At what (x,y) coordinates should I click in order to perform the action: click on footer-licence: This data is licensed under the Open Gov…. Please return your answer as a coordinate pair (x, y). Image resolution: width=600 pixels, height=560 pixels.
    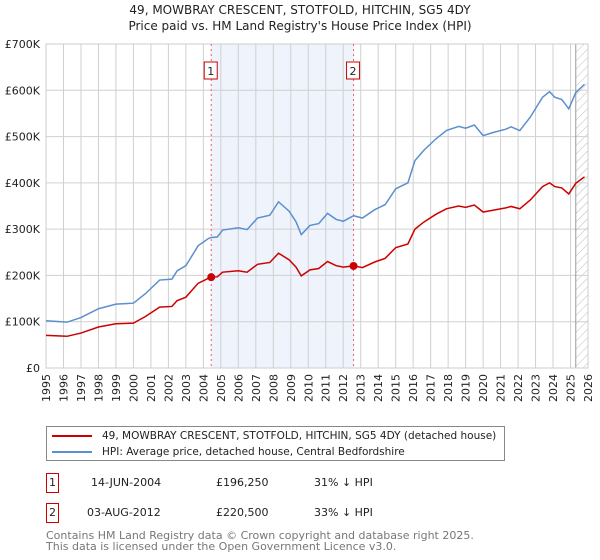
    Looking at the image, I should click on (221, 546).